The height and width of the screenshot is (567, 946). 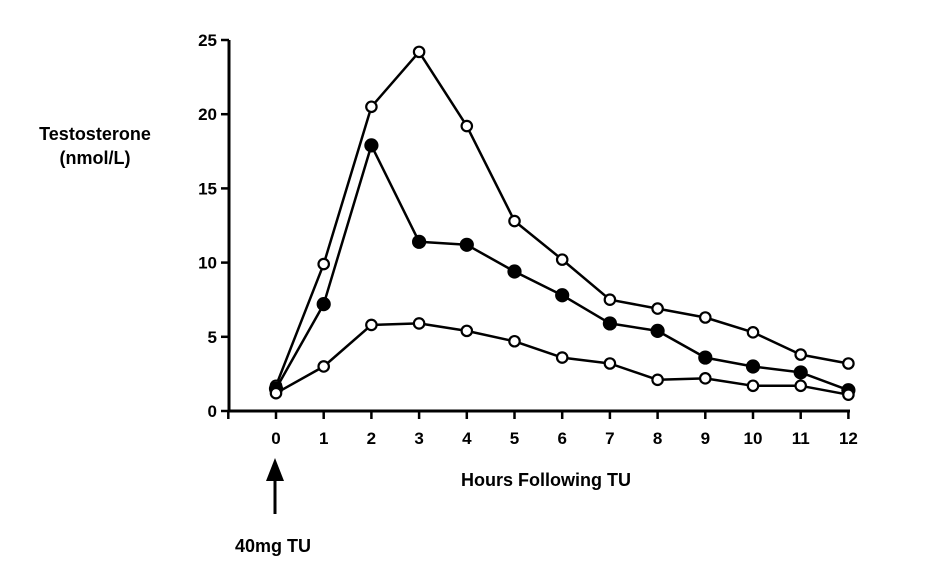 What do you see at coordinates (275, 438) in the screenshot?
I see `x-tick-label: 0` at bounding box center [275, 438].